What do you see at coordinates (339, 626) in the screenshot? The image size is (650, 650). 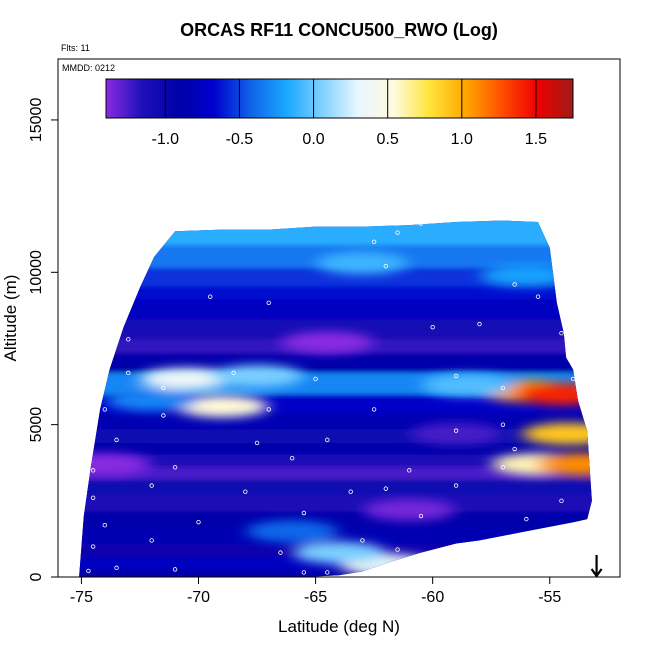 I see `x-axis-label: Latitude (deg N)` at bounding box center [339, 626].